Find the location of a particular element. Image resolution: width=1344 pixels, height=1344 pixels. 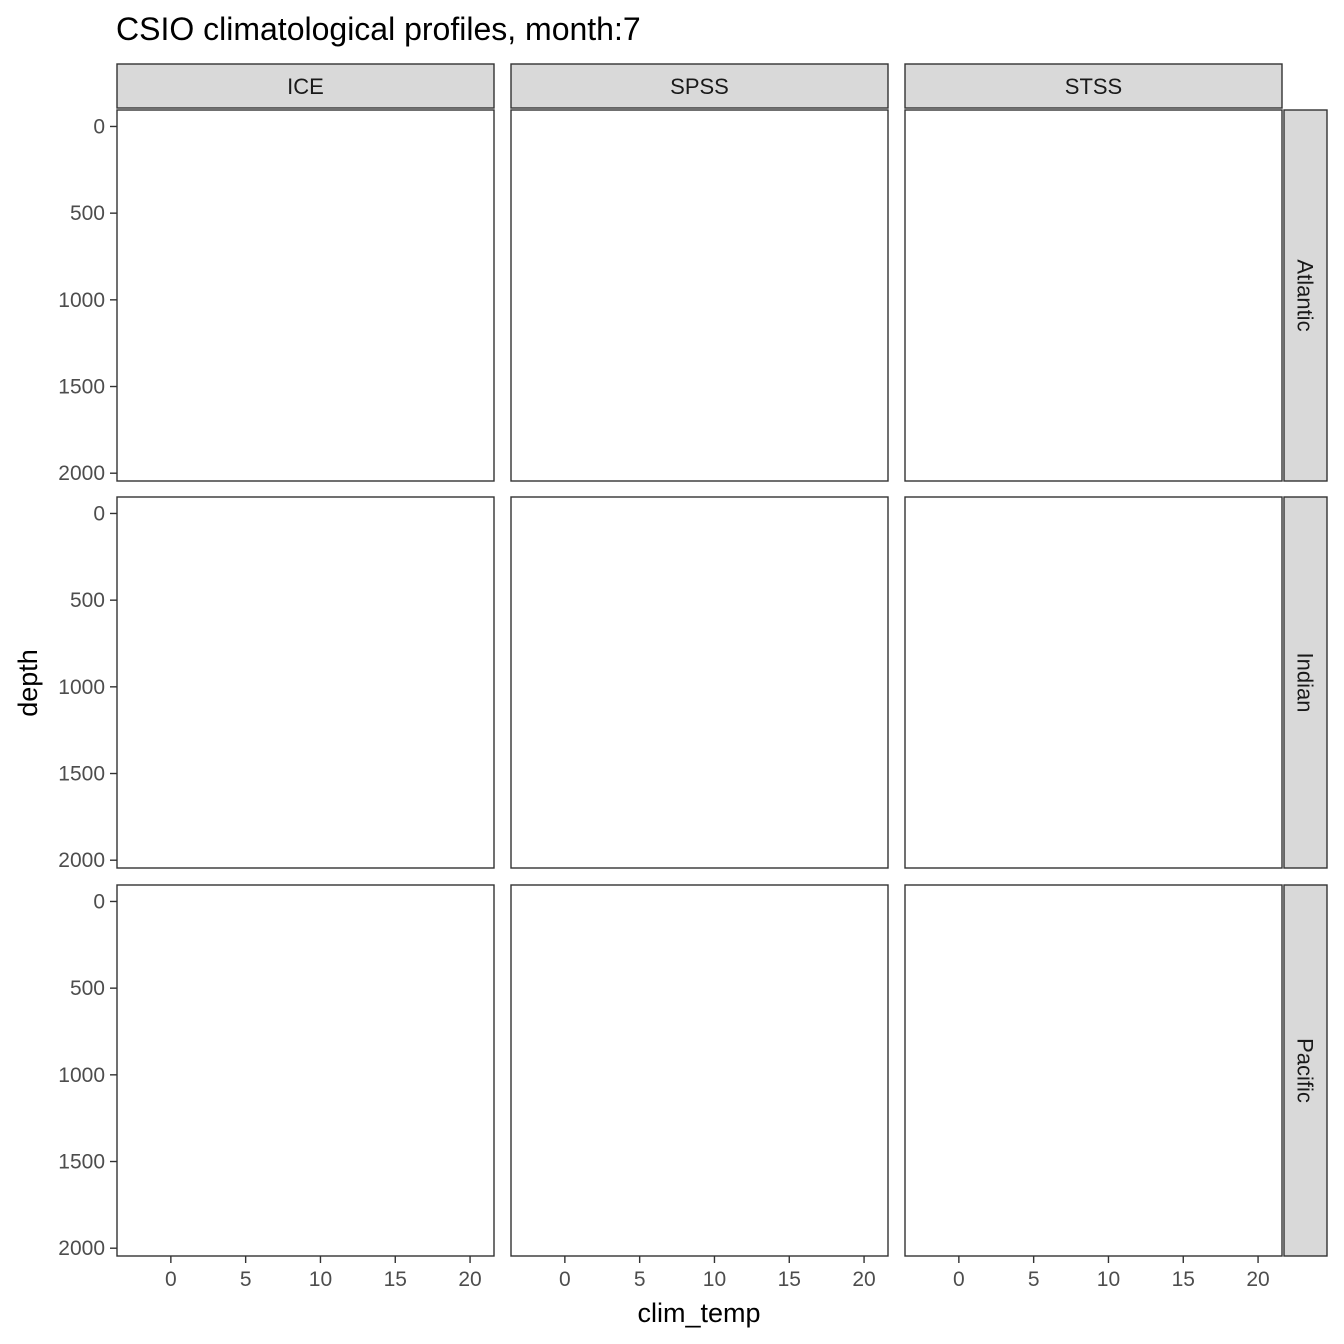

column-strip-spss is located at coordinates (699, 86).